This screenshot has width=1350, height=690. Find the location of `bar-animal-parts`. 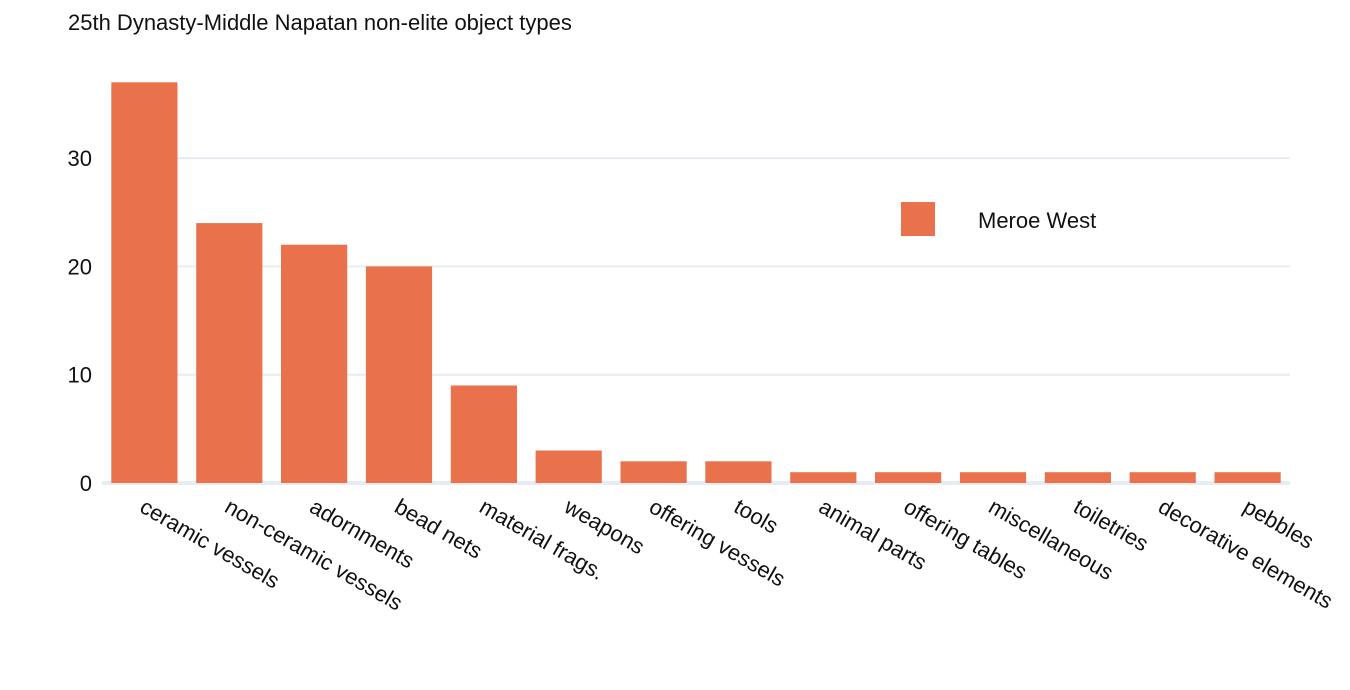

bar-animal-parts is located at coordinates (823, 477).